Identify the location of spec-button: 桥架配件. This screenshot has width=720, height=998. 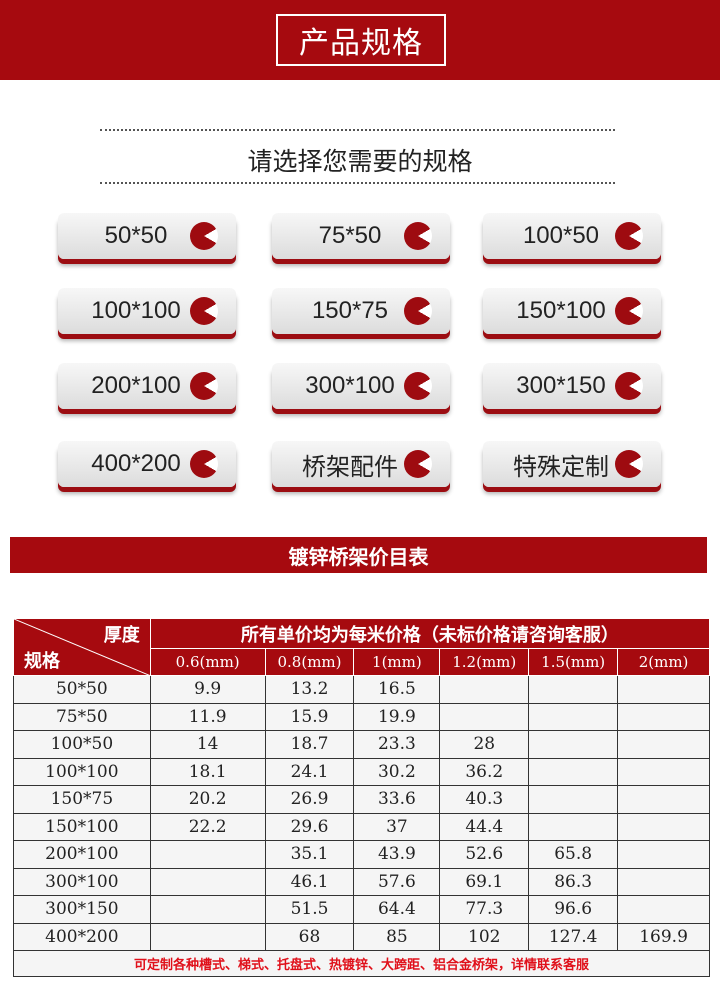
(361, 464).